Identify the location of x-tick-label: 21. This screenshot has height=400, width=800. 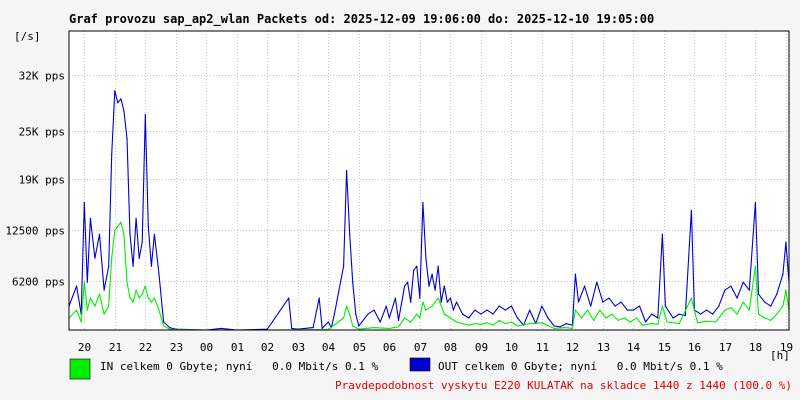
(115, 347).